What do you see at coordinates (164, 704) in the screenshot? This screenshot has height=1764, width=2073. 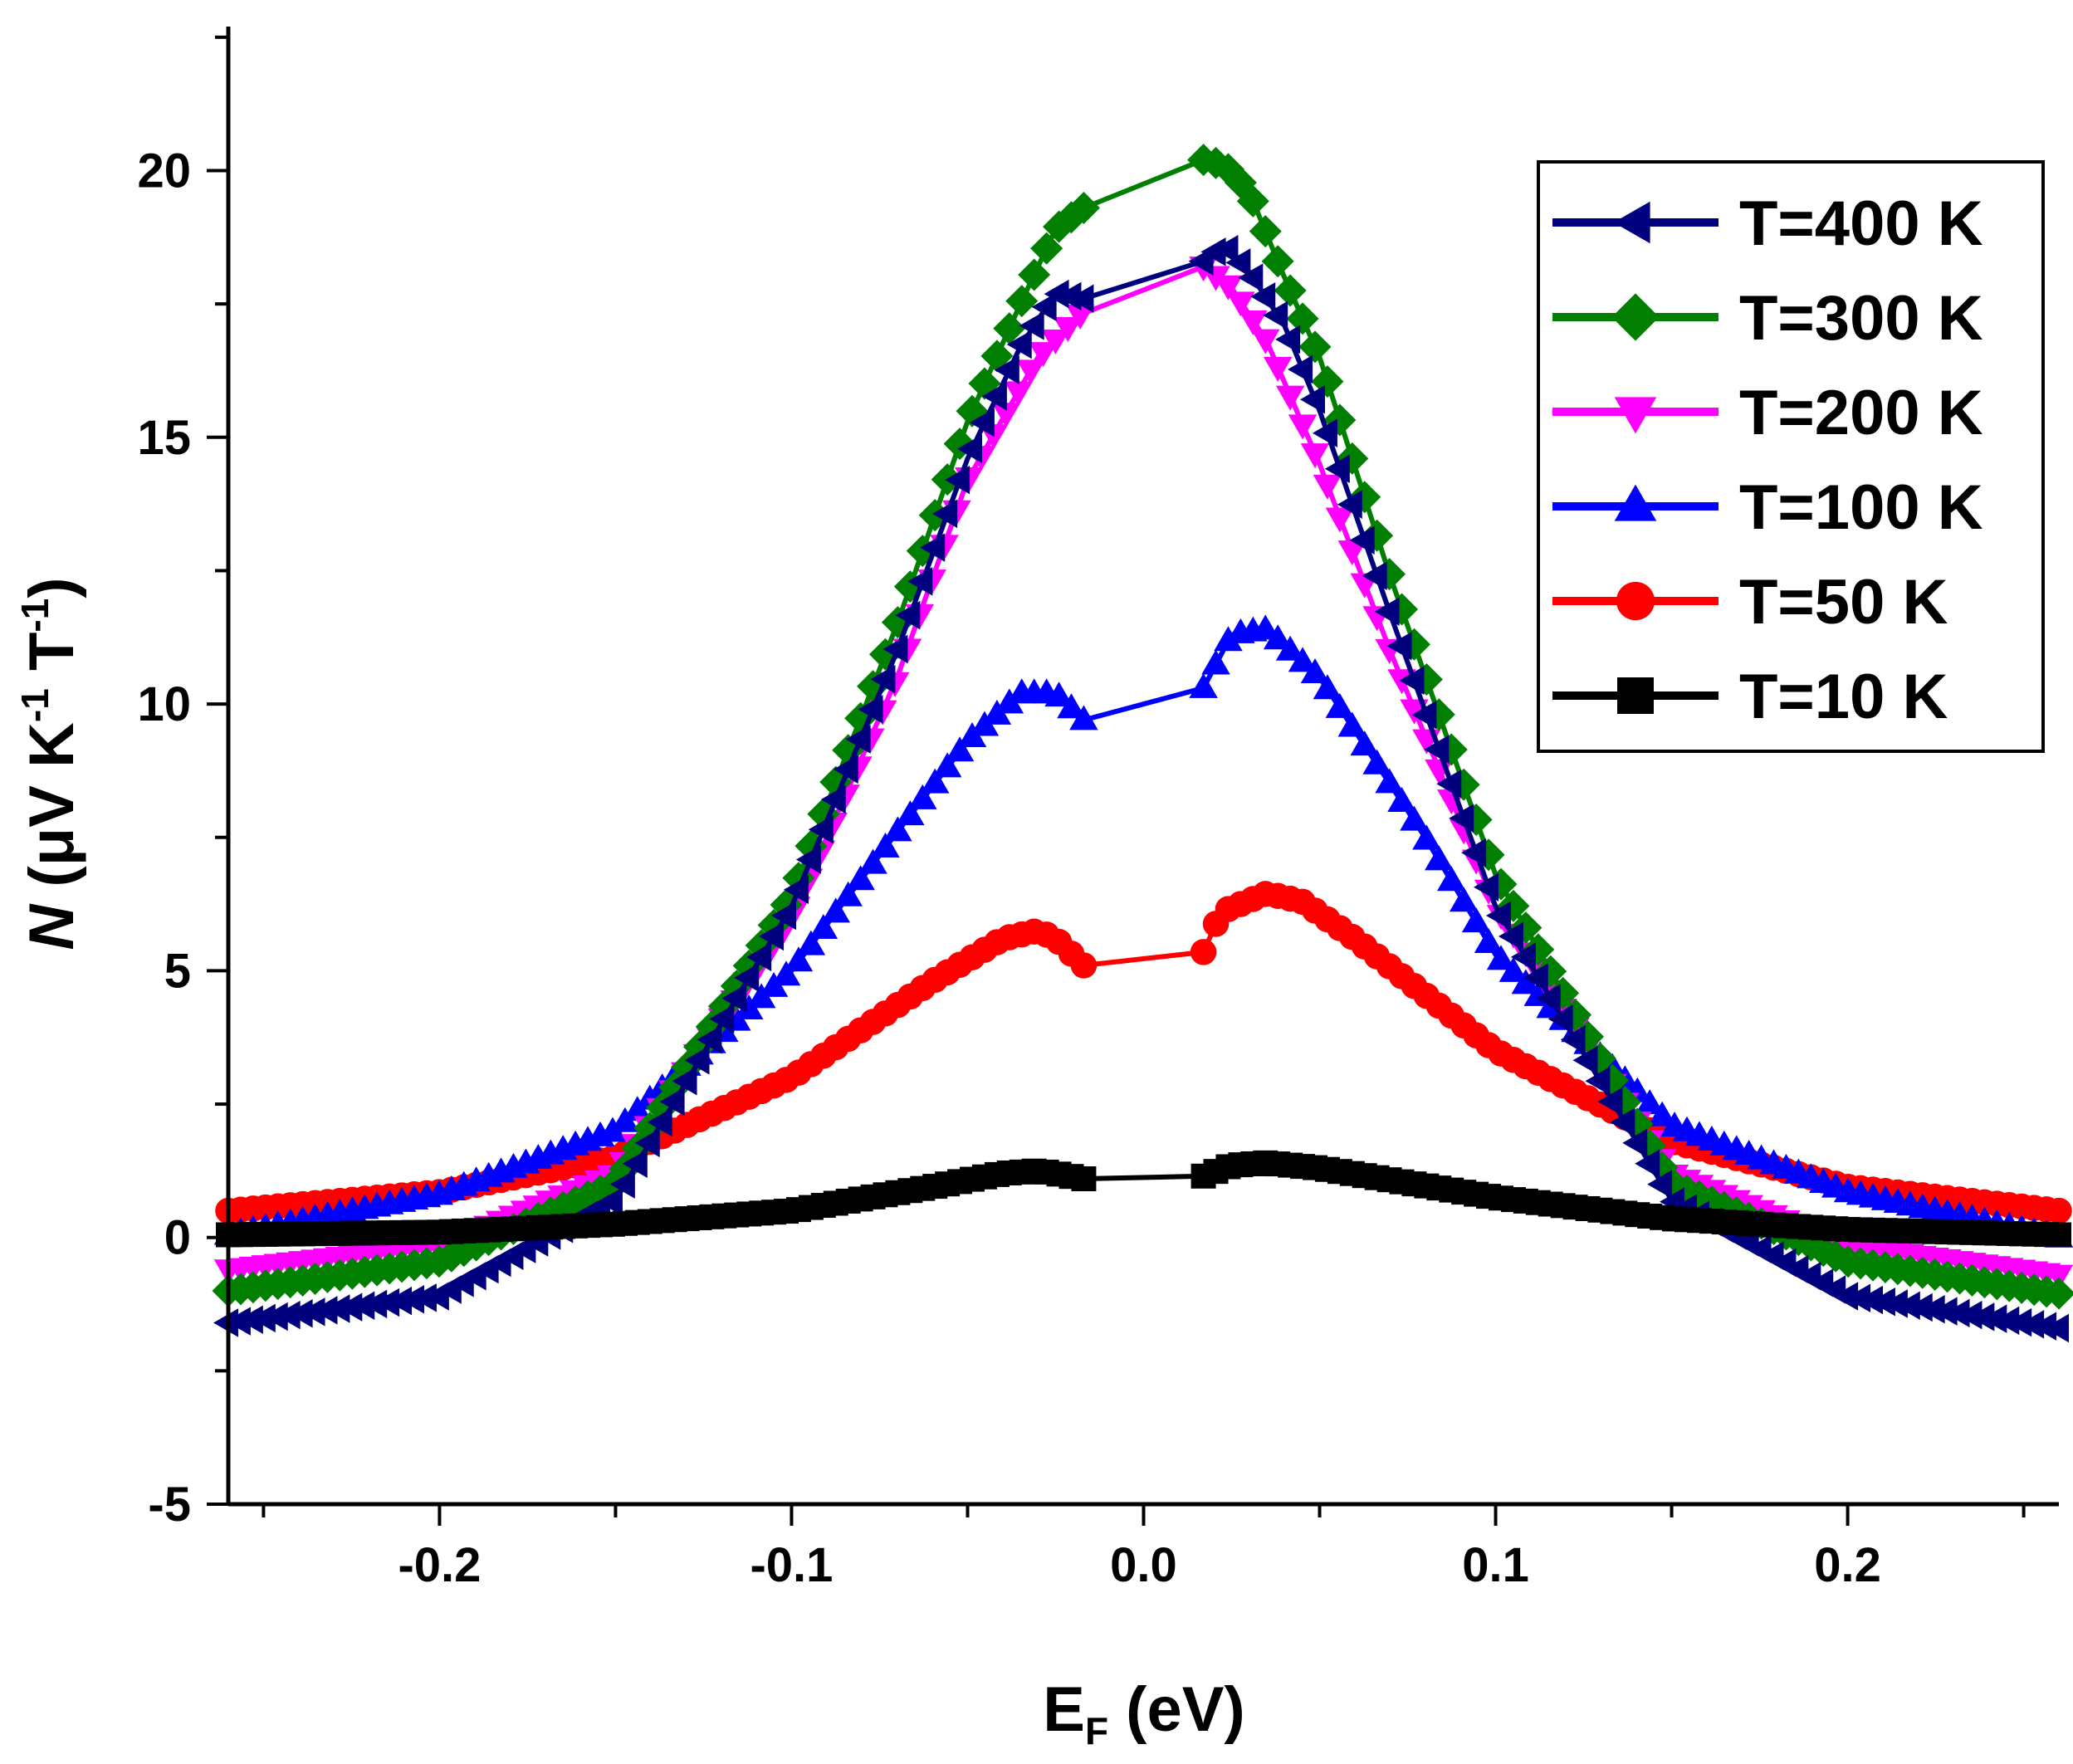 I see `y-tick-label: 10` at bounding box center [164, 704].